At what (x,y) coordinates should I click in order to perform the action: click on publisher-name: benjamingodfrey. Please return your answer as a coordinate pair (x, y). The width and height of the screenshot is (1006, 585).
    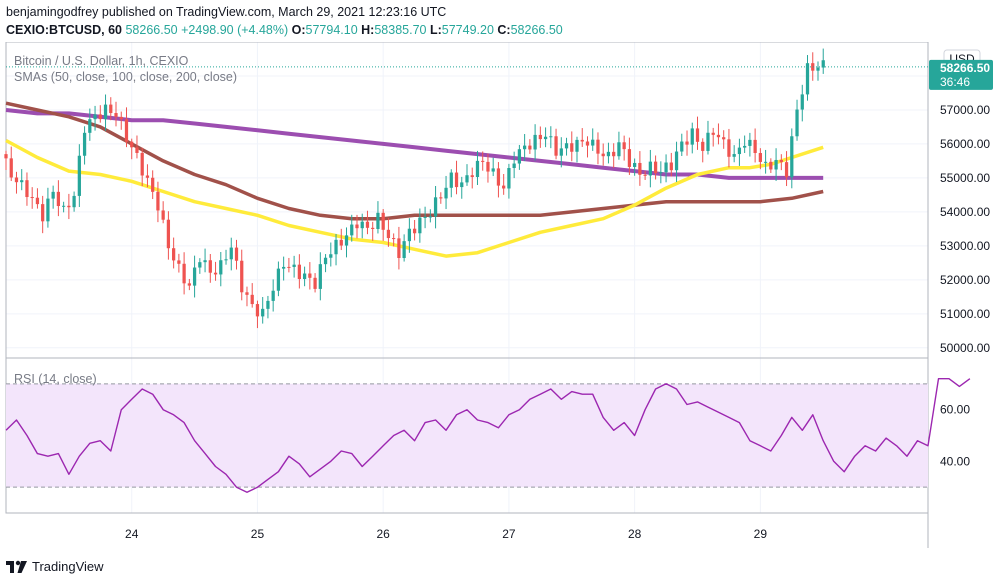
    Looking at the image, I should click on (52, 12).